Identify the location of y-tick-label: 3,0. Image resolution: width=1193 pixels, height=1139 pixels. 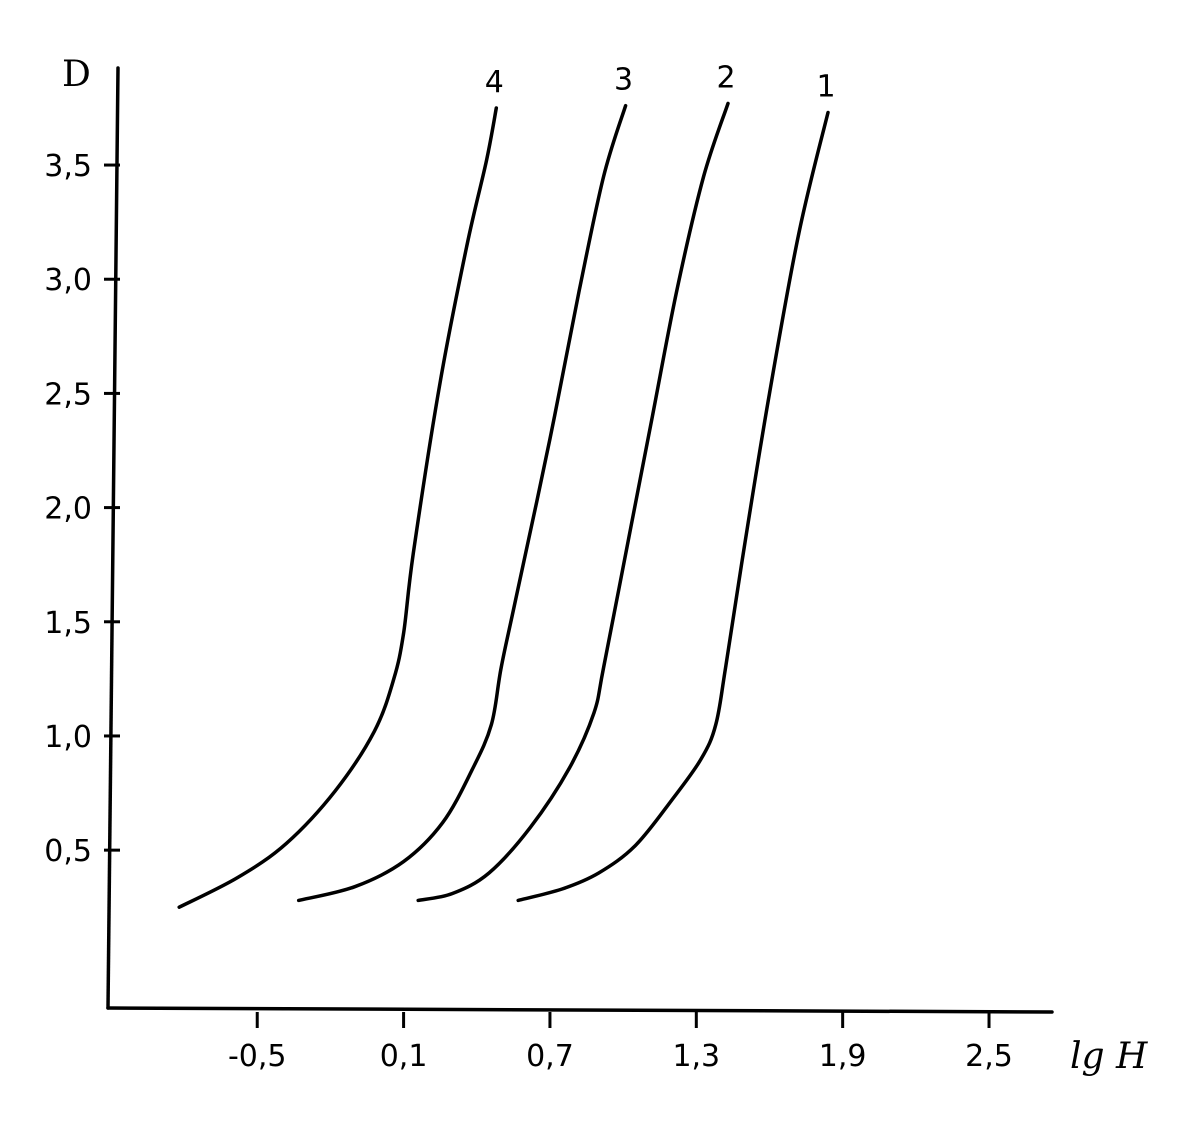
(68, 280).